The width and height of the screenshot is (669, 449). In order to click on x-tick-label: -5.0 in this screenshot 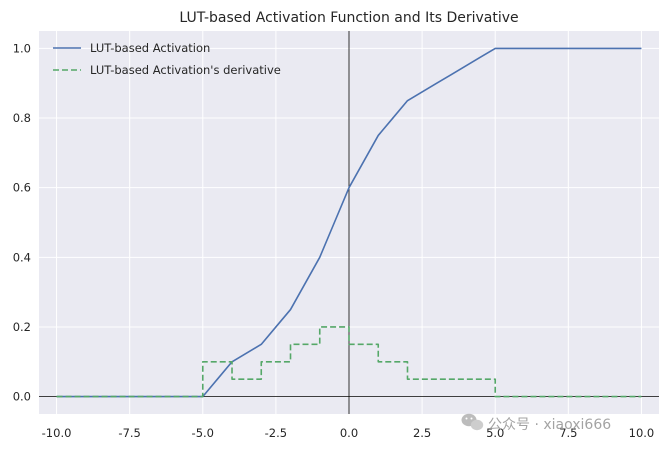, I will do `click(203, 433)`.